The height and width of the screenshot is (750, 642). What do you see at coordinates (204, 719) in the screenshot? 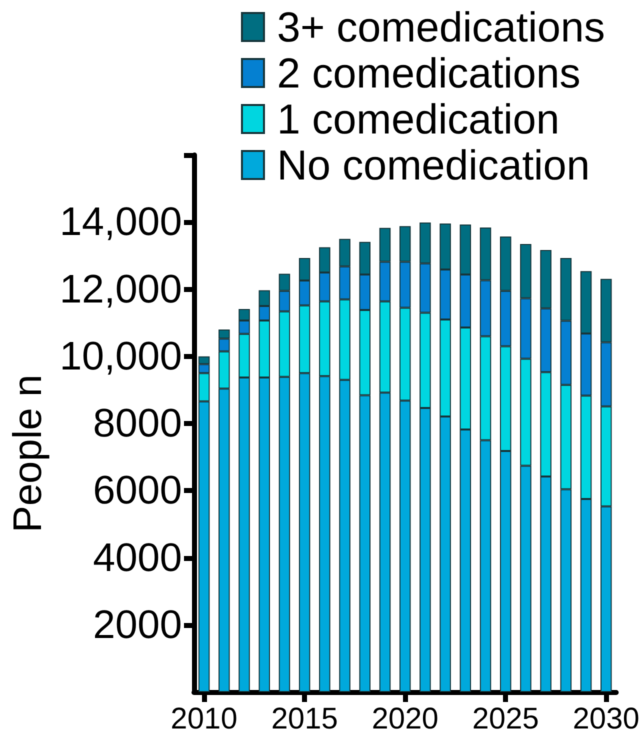
I see `x-tick-label: 2010` at bounding box center [204, 719].